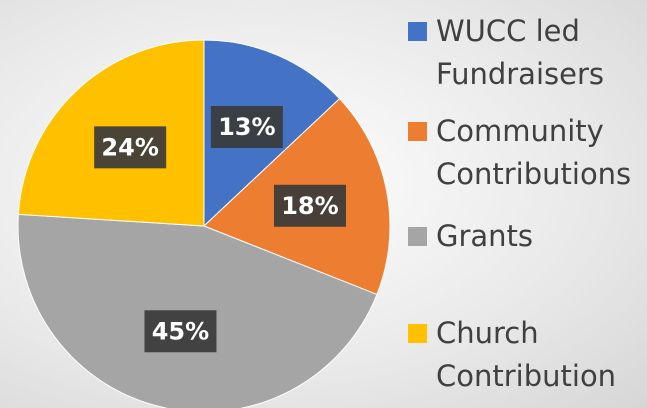 This screenshot has height=408, width=647. What do you see at coordinates (485, 236) in the screenshot?
I see `legend-label: Grants` at bounding box center [485, 236].